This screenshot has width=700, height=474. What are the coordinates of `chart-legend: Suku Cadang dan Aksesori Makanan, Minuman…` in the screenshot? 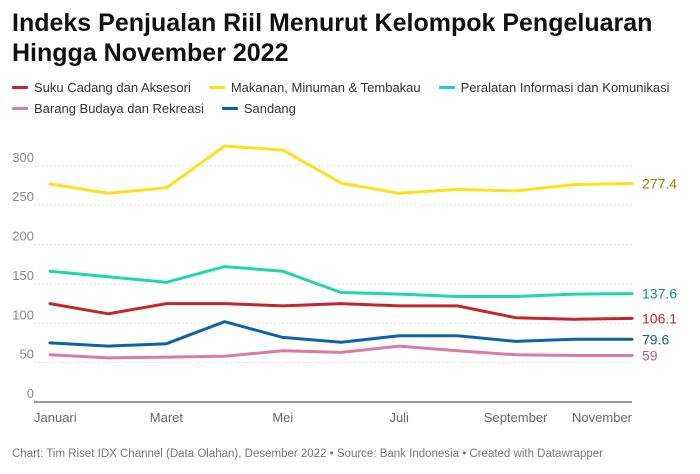 It's located at (352, 98).